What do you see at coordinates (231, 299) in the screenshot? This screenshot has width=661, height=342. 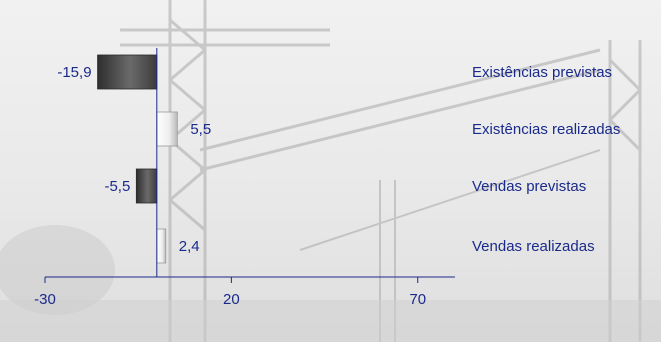 I see `x-tick-label: 20` at bounding box center [231, 299].